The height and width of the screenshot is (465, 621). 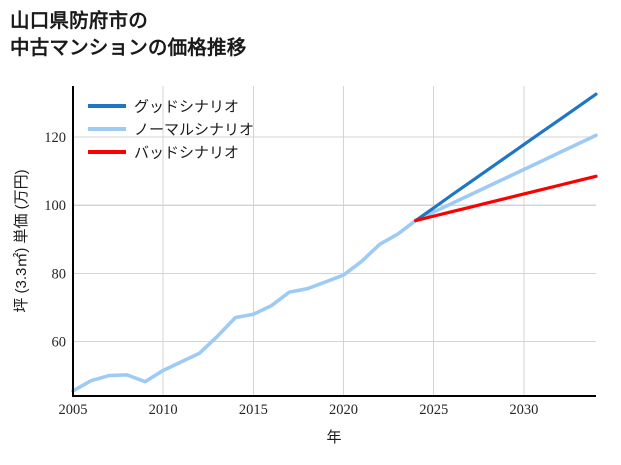 What do you see at coordinates (523, 410) in the screenshot?
I see `x-tick-label: 2030` at bounding box center [523, 410].